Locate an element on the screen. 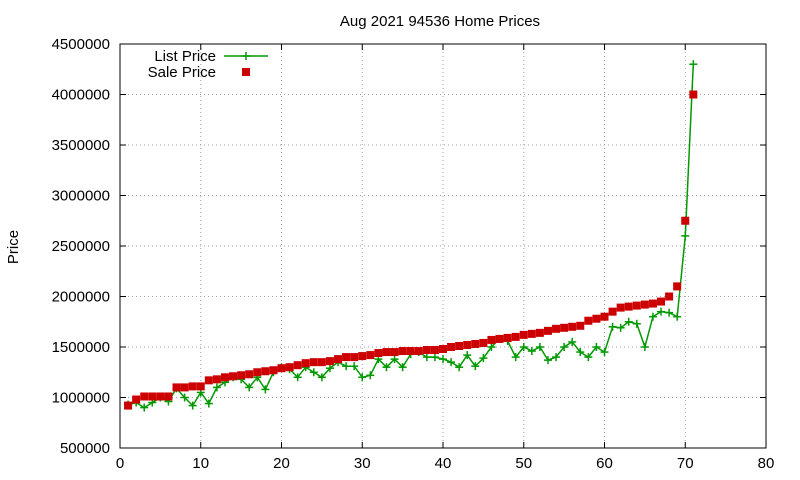 This screenshot has width=800, height=480. x-tick-label: 80 is located at coordinates (766, 463).